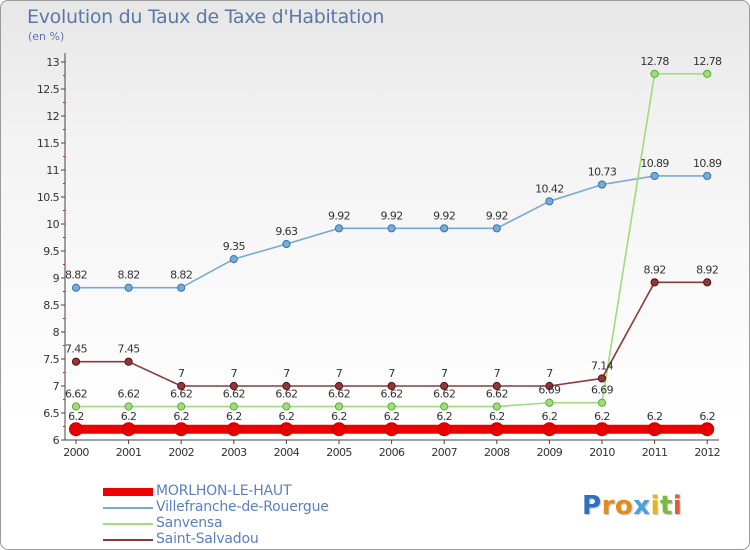  What do you see at coordinates (444, 452) in the screenshot?
I see `x-tick-label: 2007` at bounding box center [444, 452].